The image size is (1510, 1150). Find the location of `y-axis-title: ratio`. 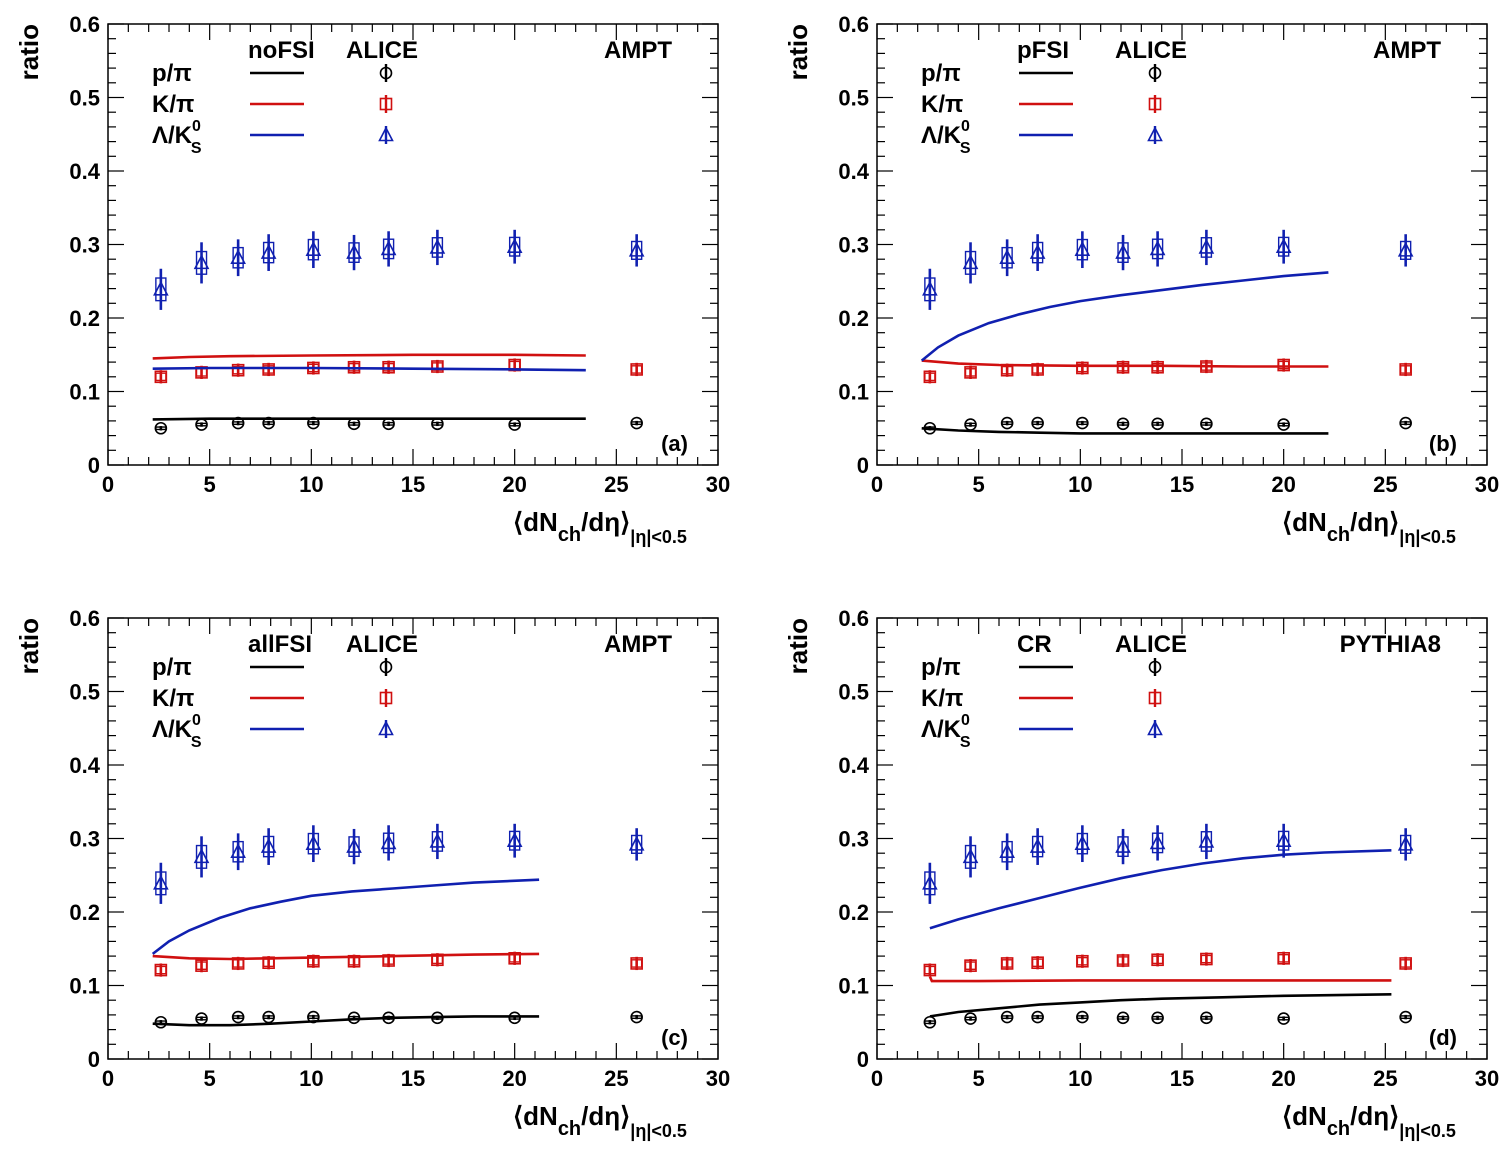

y-axis-title: ratio is located at coordinates (798, 52).